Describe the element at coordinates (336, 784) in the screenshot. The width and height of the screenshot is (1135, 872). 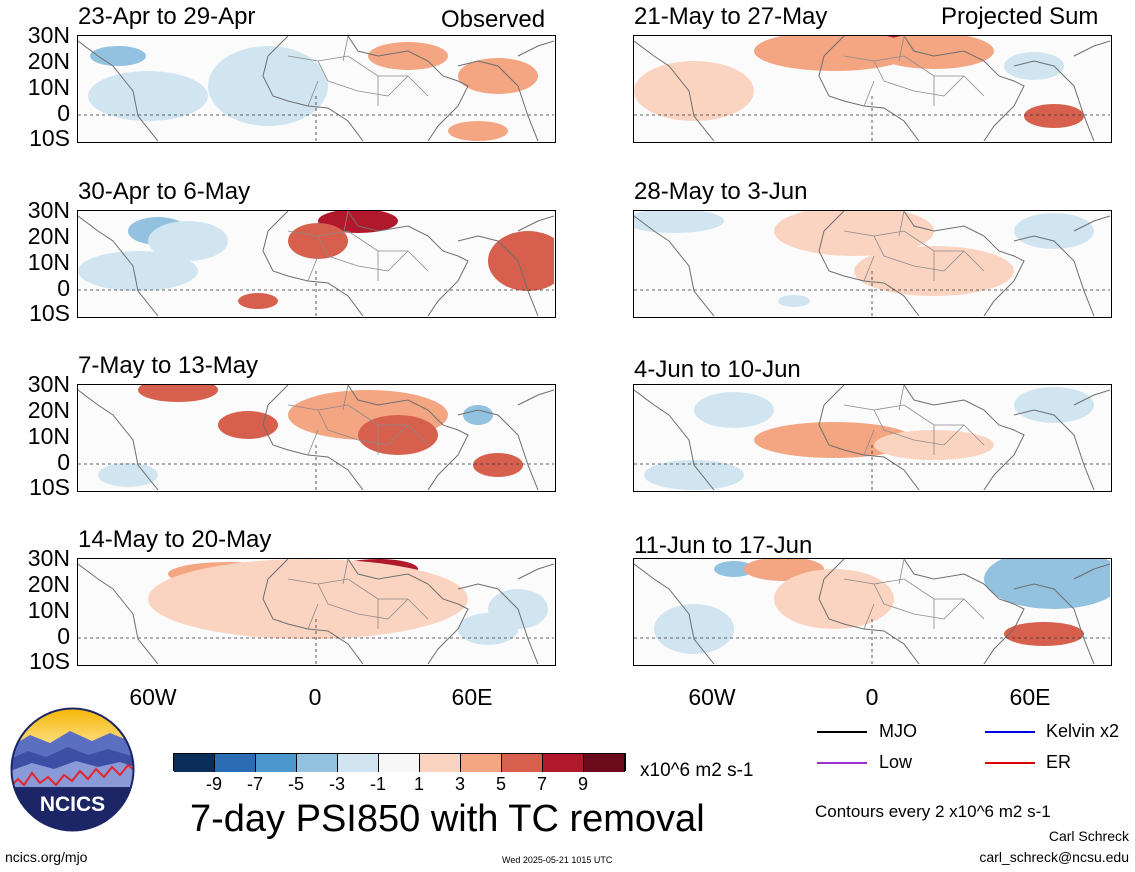
I see `colorbar-tick: -3` at that location.